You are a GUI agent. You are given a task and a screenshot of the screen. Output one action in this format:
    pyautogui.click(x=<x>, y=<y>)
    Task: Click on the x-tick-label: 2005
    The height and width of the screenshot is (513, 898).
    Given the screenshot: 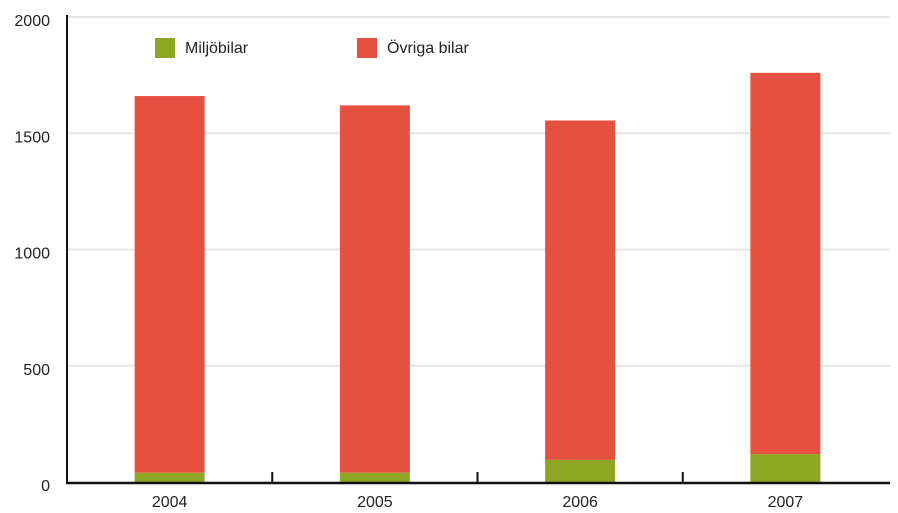 What is the action you would take?
    pyautogui.click(x=375, y=502)
    